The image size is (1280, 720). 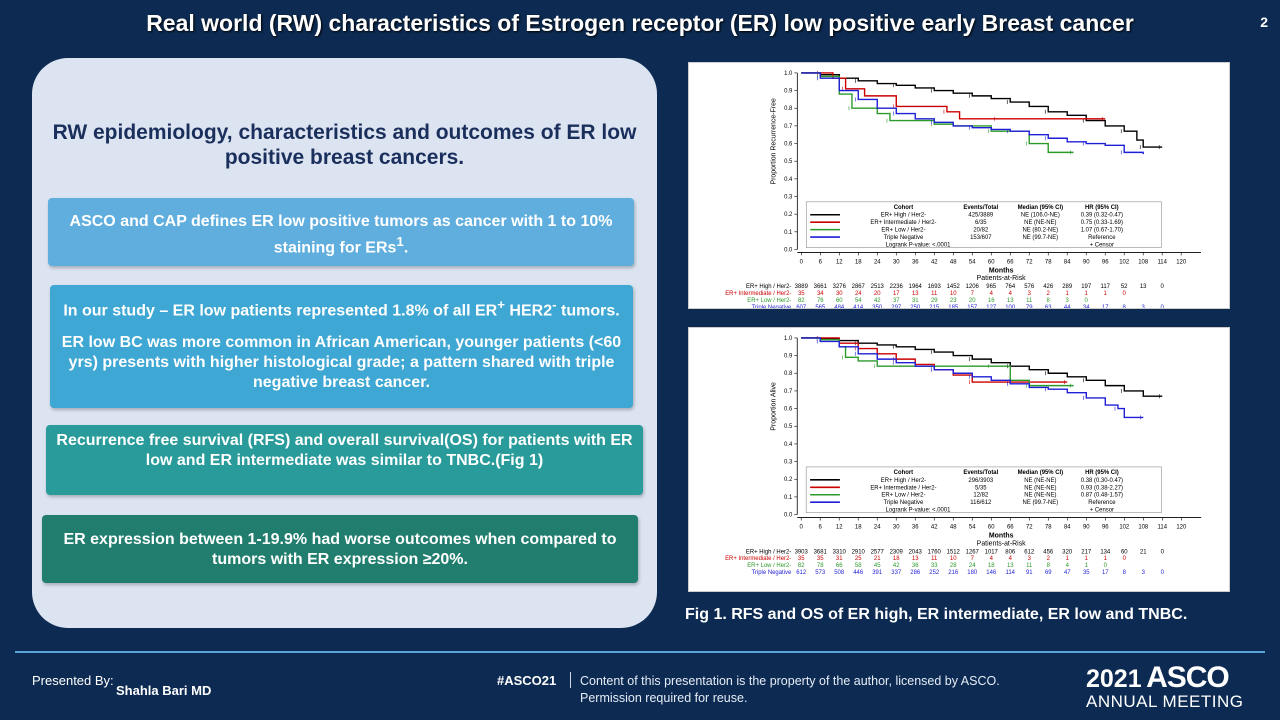 What do you see at coordinates (820, 566) in the screenshot?
I see `risk-value: 78` at bounding box center [820, 566].